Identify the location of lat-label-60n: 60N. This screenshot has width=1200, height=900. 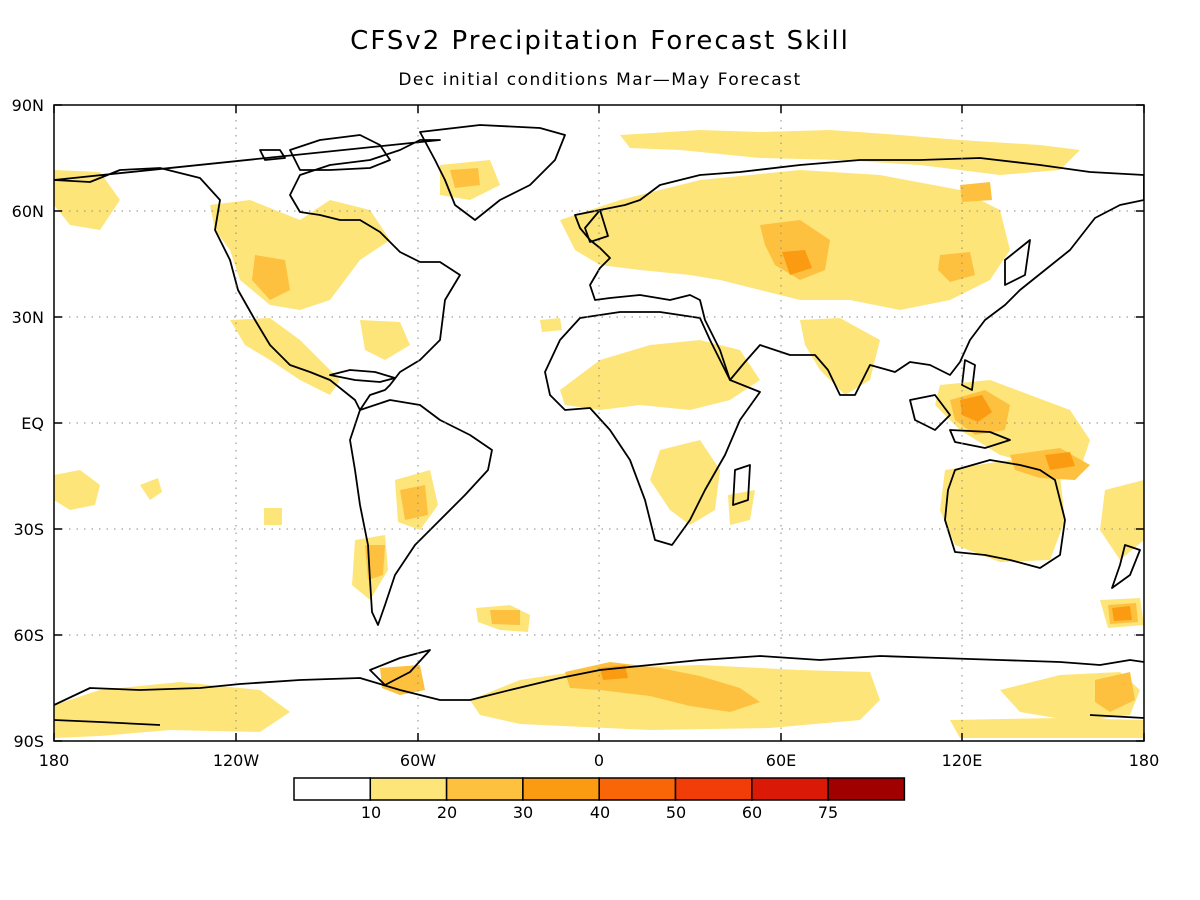
(28, 211).